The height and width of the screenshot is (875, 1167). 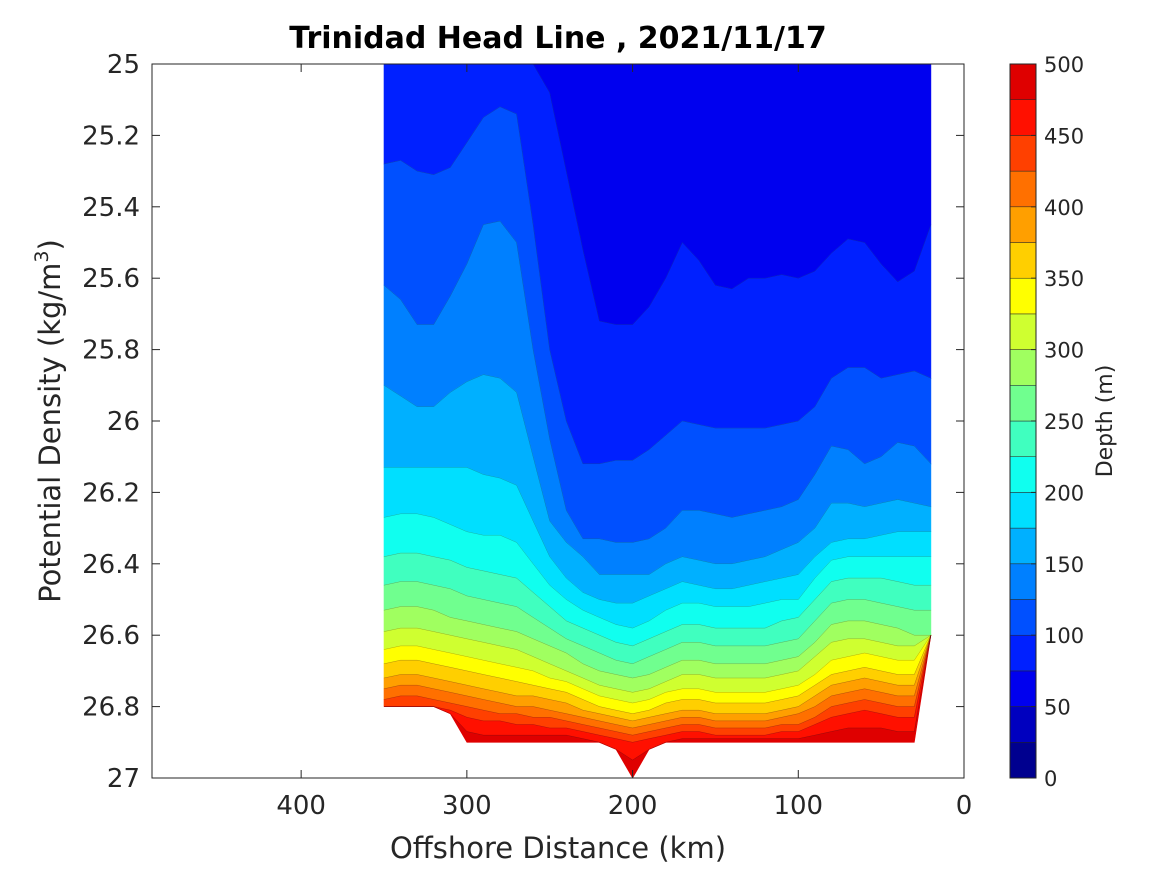 I want to click on y-axis-title-superscript: 3, so click(x=42, y=256).